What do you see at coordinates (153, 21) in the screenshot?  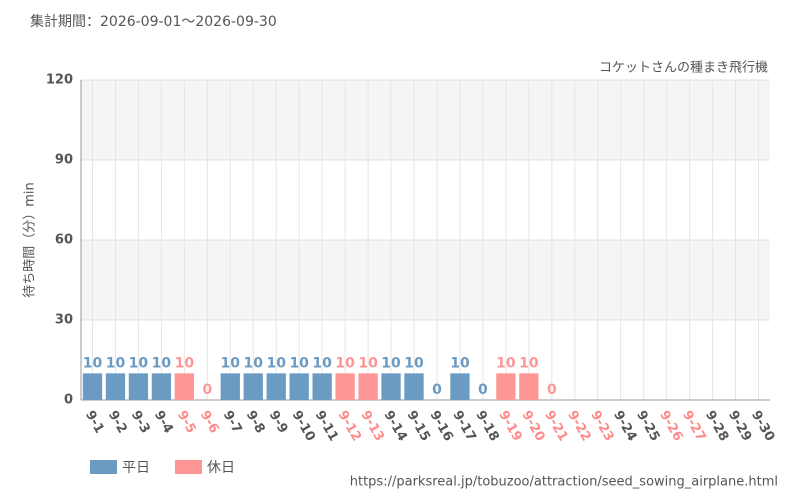 I see `chart-title: 集計期間：2026-09-01～2026-09-30` at bounding box center [153, 21].